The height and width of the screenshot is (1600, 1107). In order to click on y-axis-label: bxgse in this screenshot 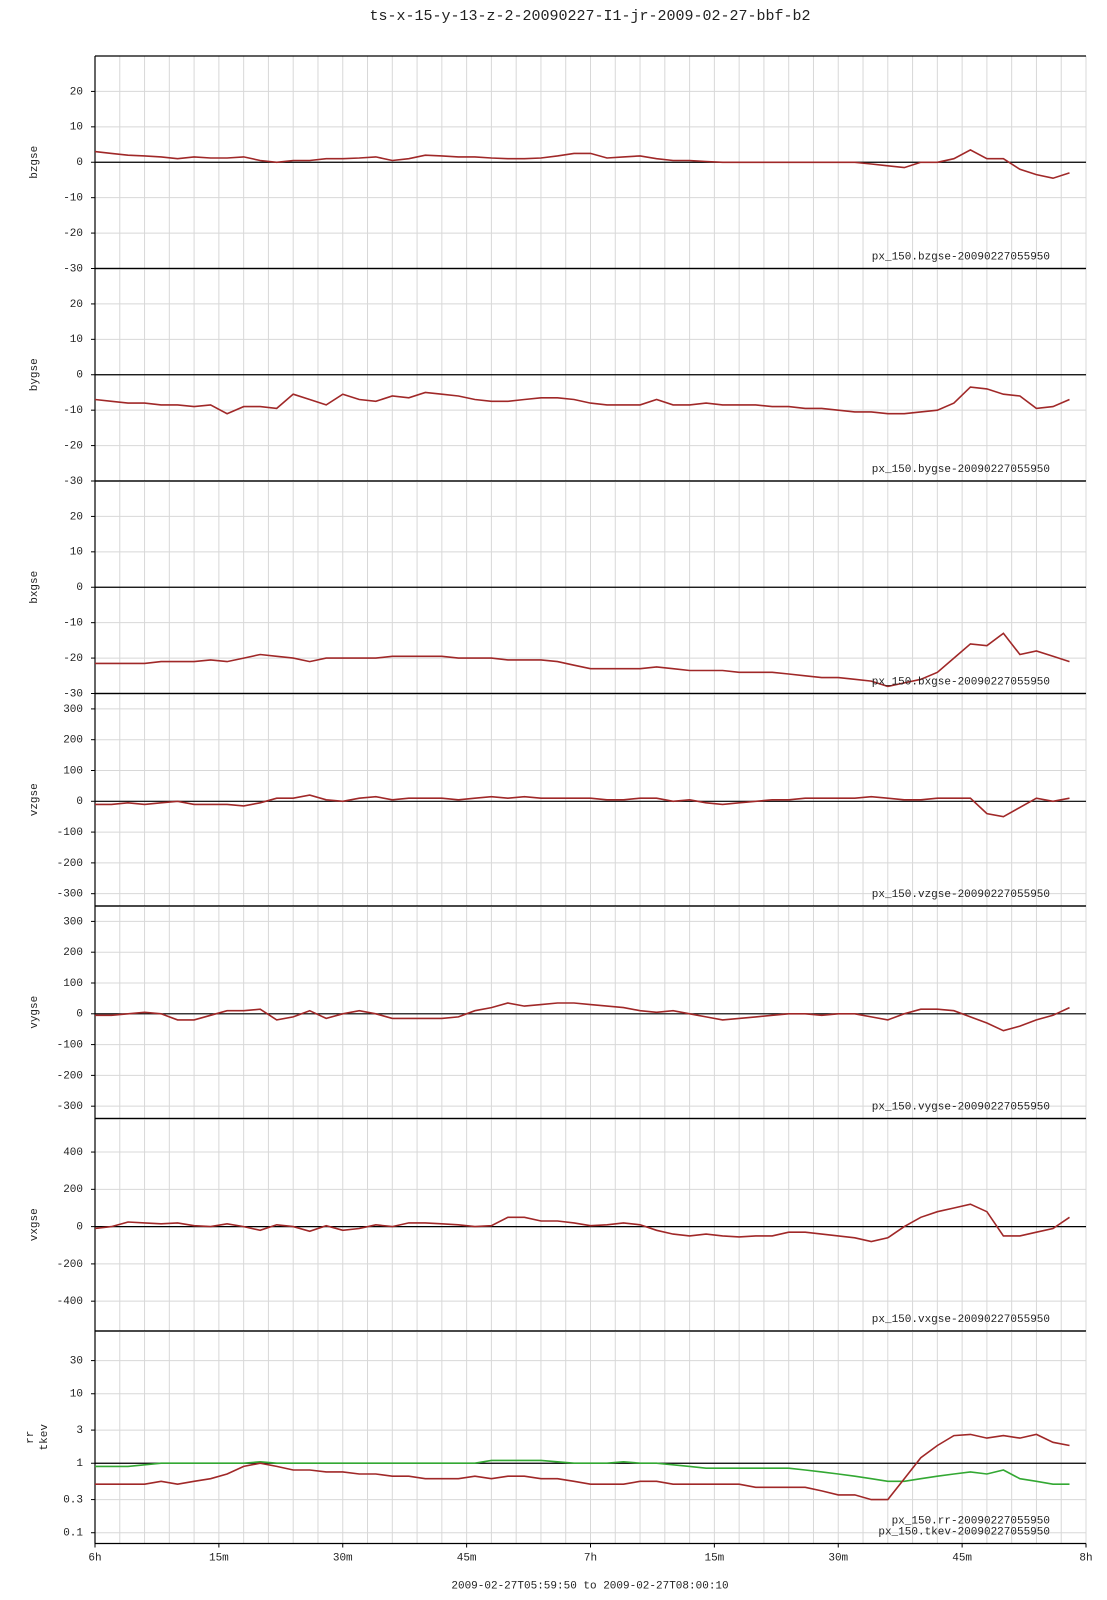, I will do `click(35, 587)`.